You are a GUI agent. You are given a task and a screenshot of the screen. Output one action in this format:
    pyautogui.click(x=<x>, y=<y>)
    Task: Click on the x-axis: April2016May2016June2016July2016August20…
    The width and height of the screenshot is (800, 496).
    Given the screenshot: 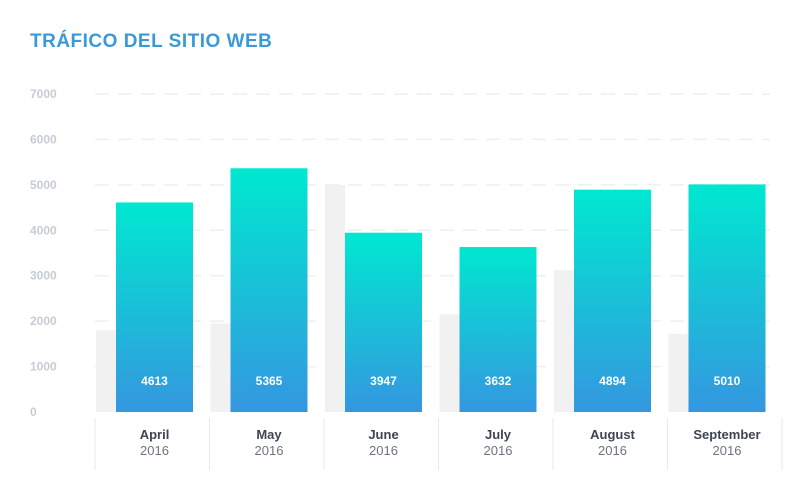 What is the action you would take?
    pyautogui.click(x=438, y=444)
    